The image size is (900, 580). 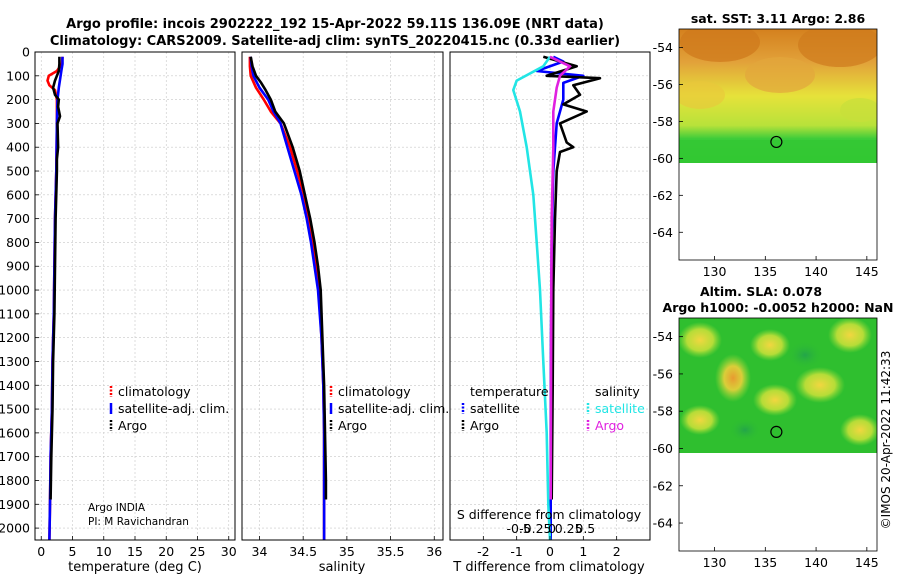 What do you see at coordinates (778, 151) in the screenshot?
I see `sst-cool-band` at bounding box center [778, 151].